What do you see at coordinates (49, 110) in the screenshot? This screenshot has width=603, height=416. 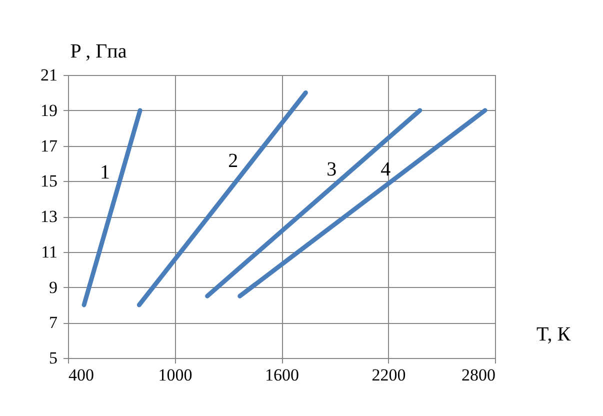 I see `y-tick-label: 19` at bounding box center [49, 110].